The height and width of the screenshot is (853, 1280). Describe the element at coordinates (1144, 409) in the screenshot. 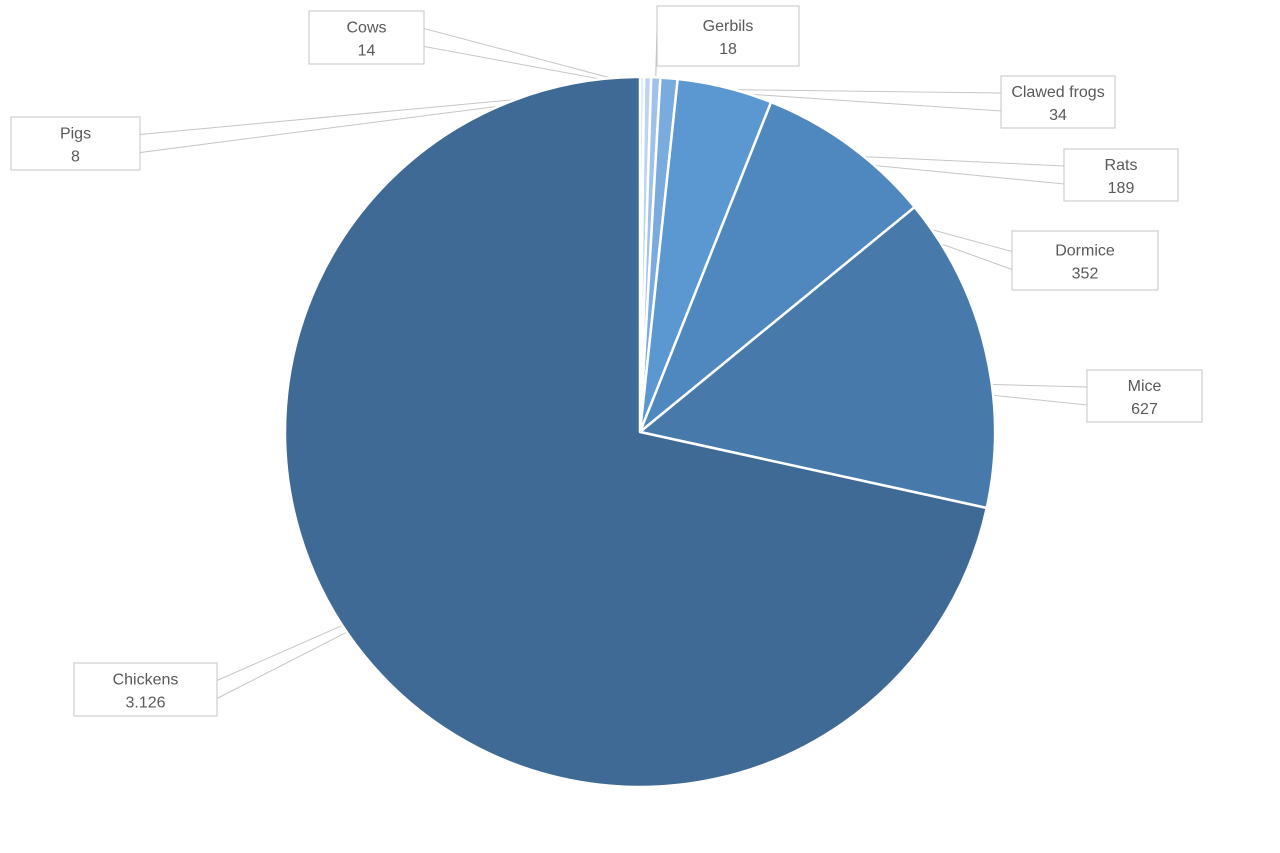

I see `value-label: 627` at that location.